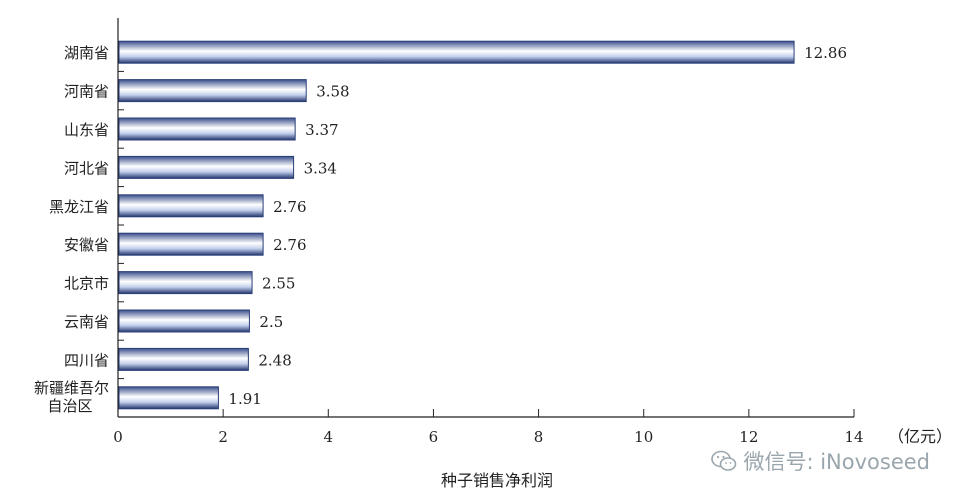 This screenshot has height=501, width=960. What do you see at coordinates (278, 284) in the screenshot?
I see `data-label: 2.55` at bounding box center [278, 284].